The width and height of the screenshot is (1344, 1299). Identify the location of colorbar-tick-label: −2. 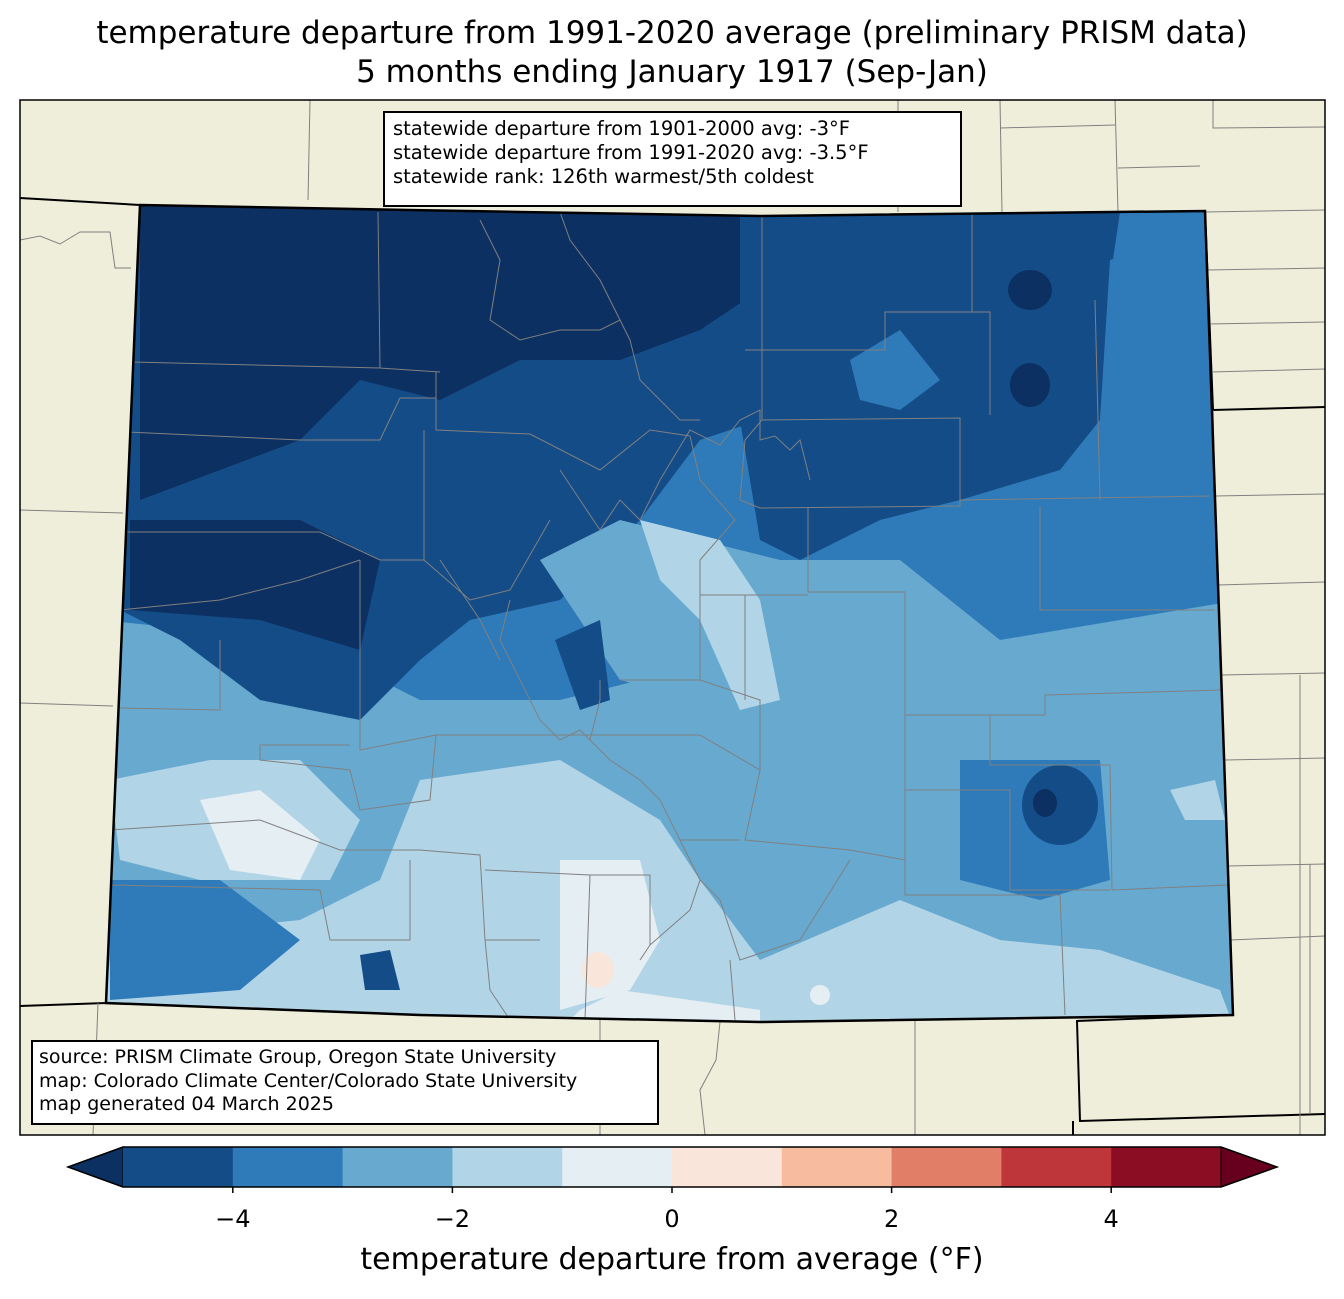
(452, 1219).